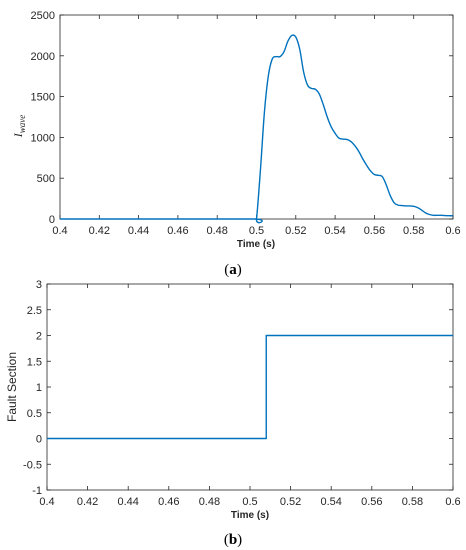 The width and height of the screenshot is (466, 550). Describe the element at coordinates (43, 57) in the screenshot. I see `y-tick-label: 2000` at that location.